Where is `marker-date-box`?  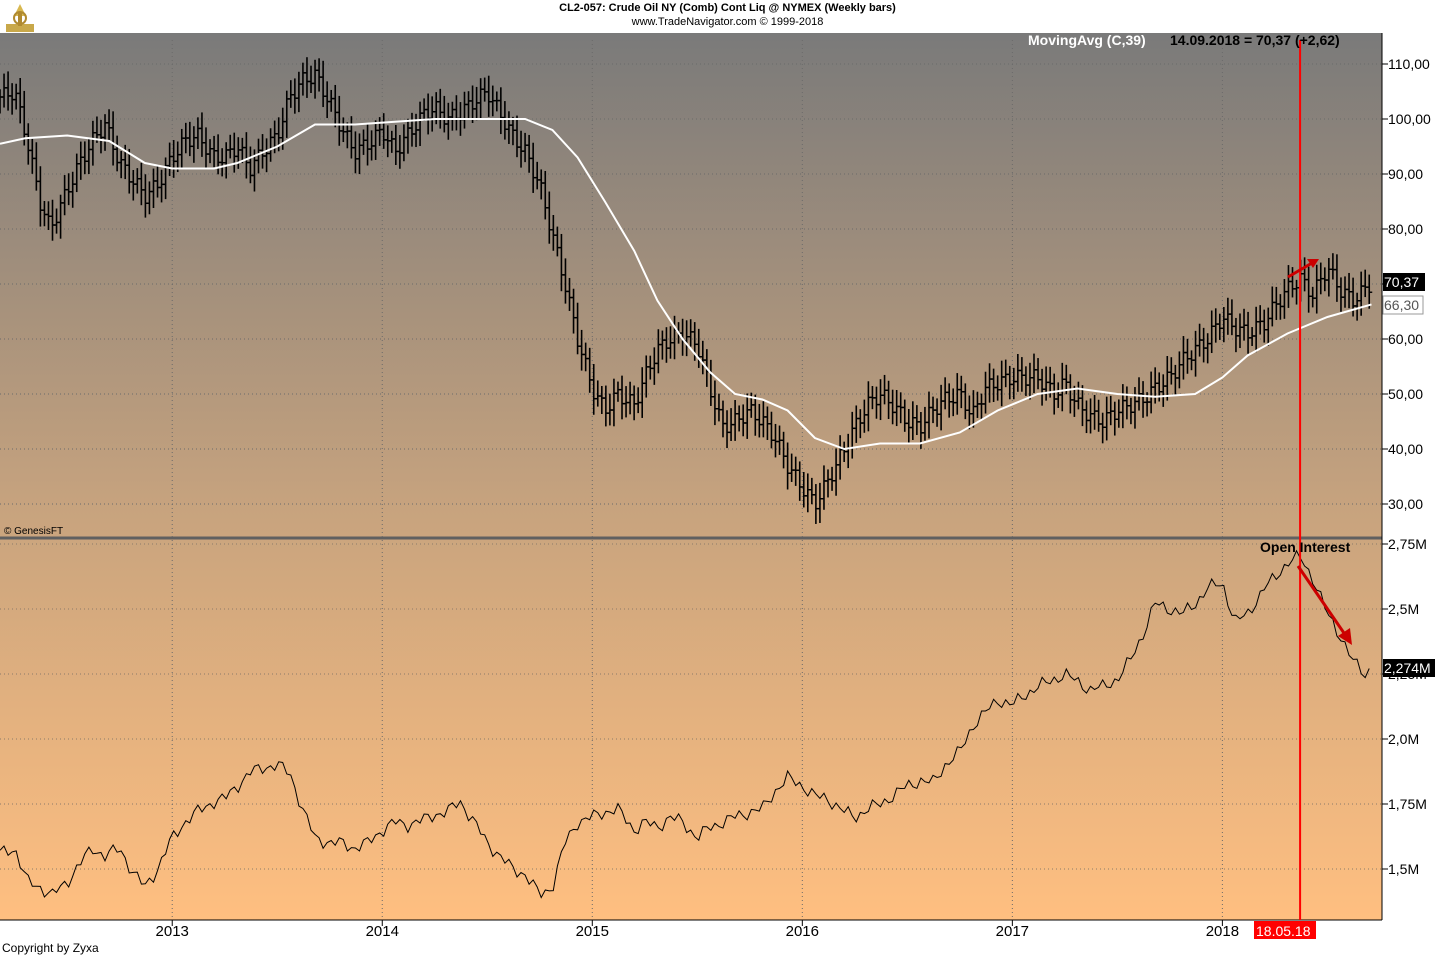 marker-date-box is located at coordinates (1285, 930).